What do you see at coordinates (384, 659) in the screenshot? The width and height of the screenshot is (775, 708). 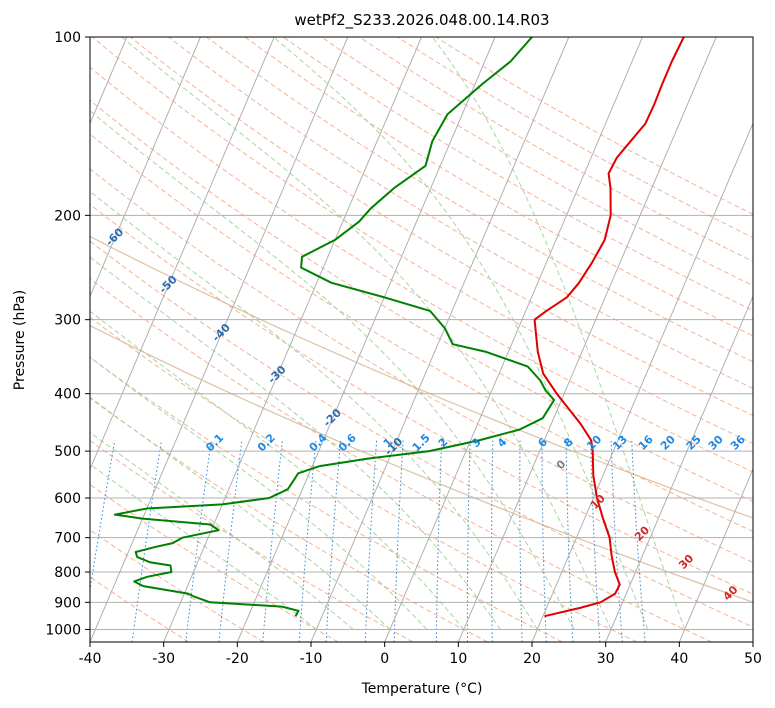 I see `x-tick-label: 0` at bounding box center [384, 659].